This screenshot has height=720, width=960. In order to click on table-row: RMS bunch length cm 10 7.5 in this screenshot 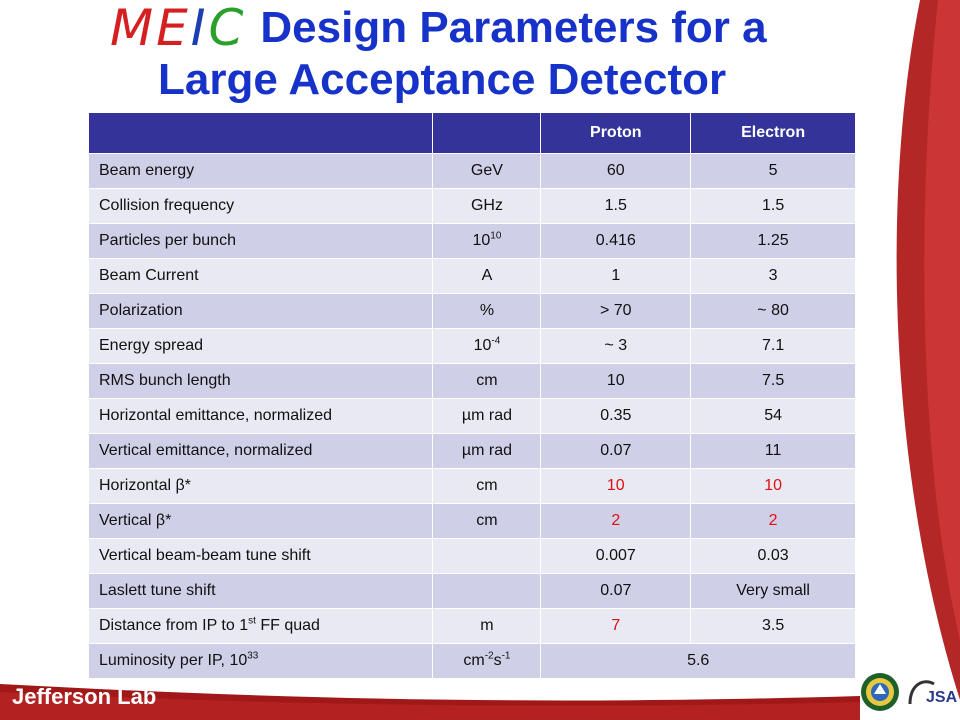, I will do `click(471, 381)`.